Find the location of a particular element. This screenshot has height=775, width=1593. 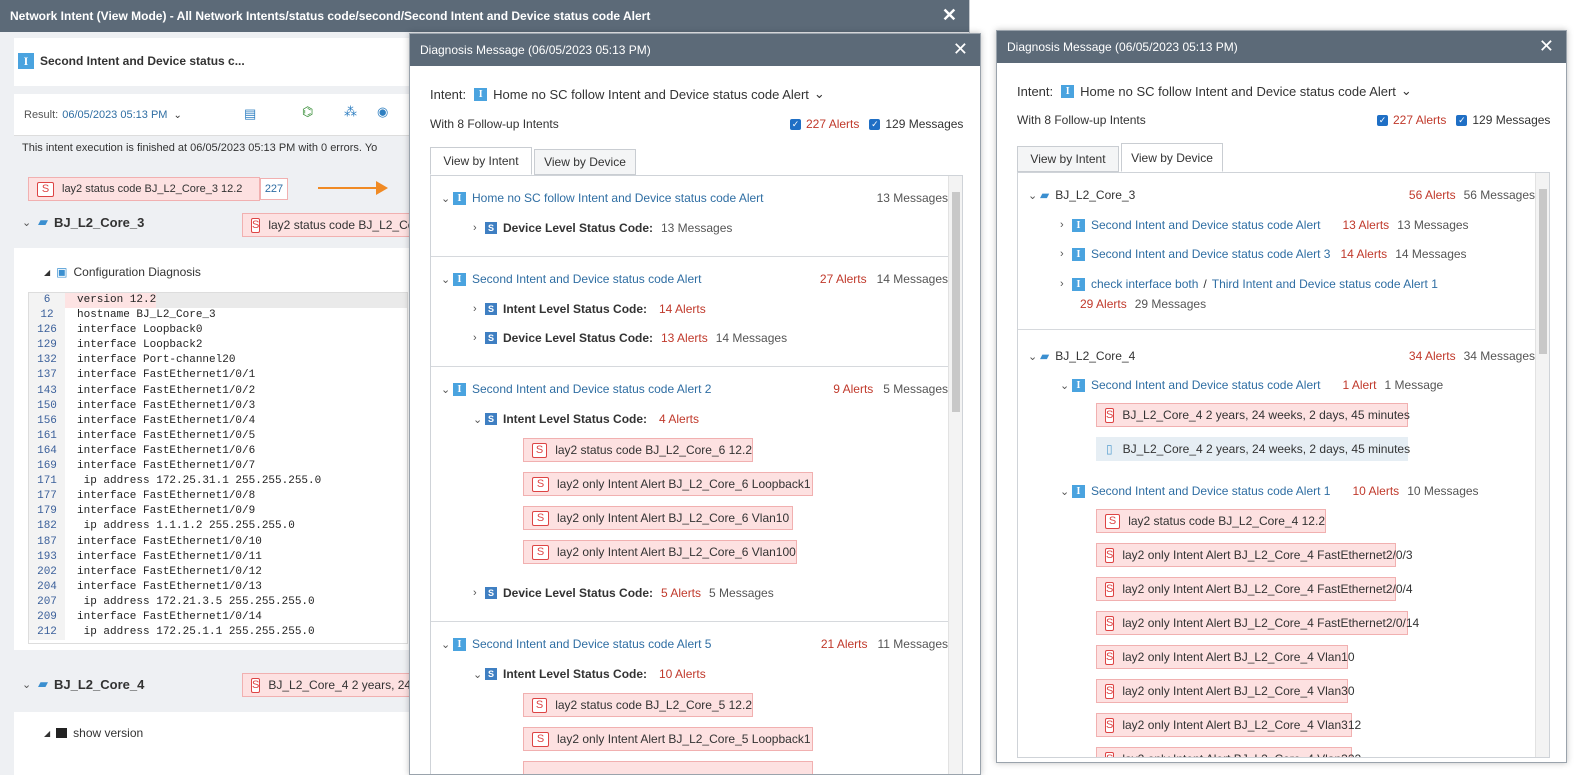

row-label: Device Level Status Code: is located at coordinates (578, 593).